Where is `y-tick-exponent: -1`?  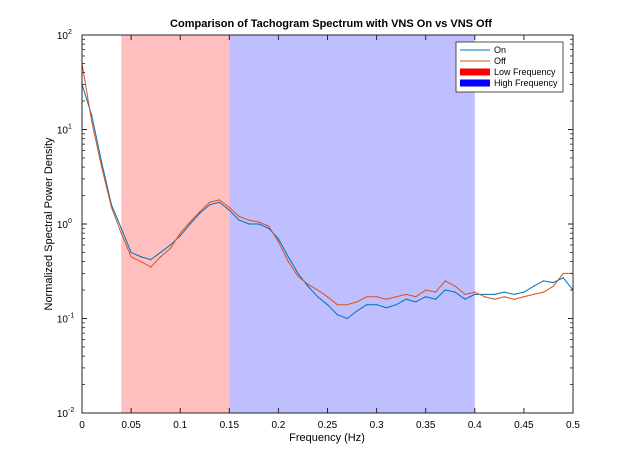
y-tick-exponent: -1 is located at coordinates (71, 316).